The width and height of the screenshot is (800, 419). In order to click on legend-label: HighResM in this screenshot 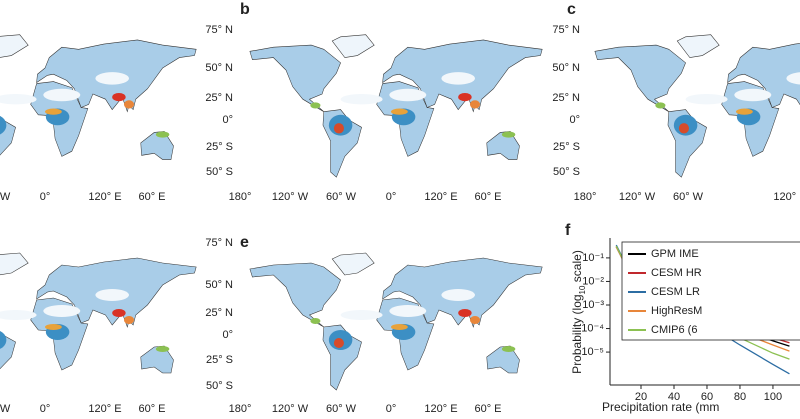, I will do `click(676, 311)`.